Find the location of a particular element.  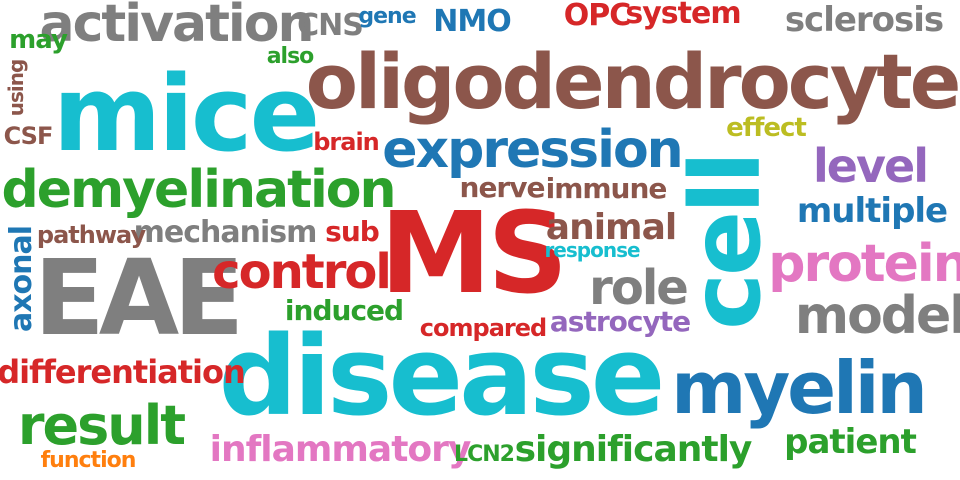

word-protein: protein is located at coordinates (864, 264).